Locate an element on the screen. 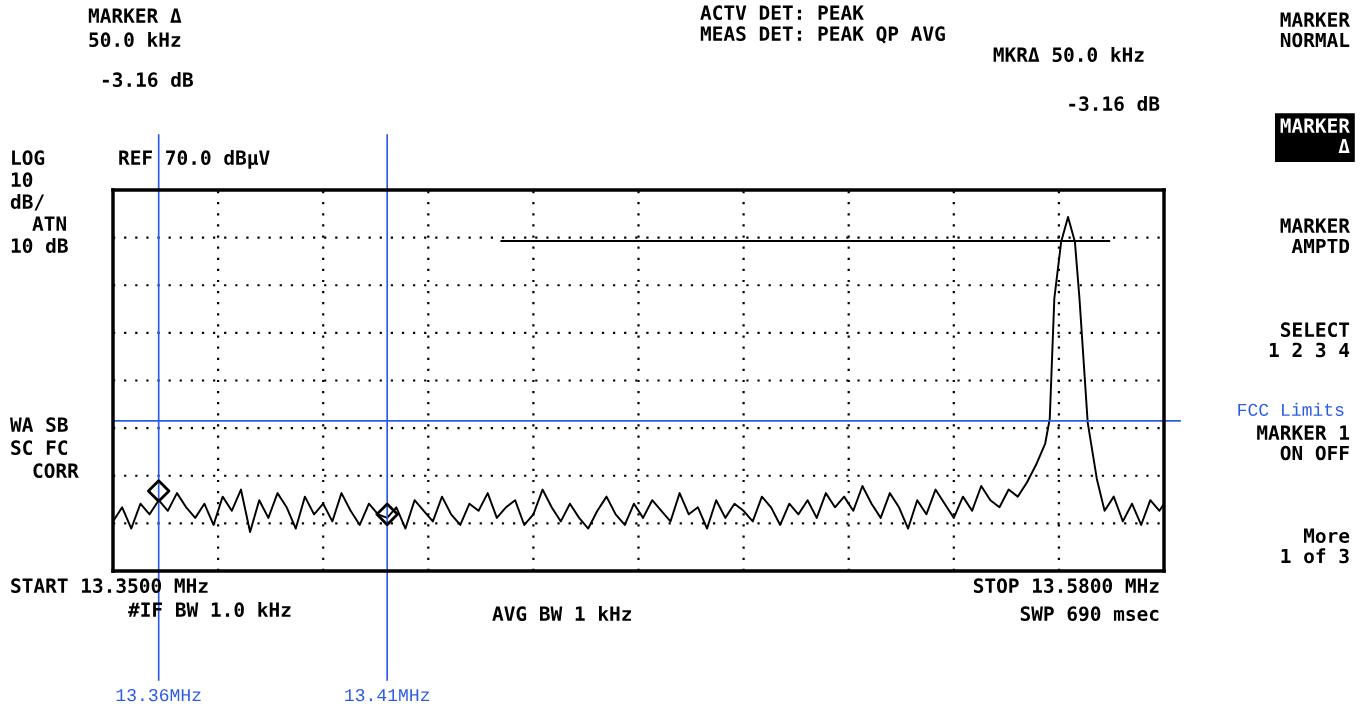  text: MEAS DET: PEAK QP AVG is located at coordinates (822, 35).